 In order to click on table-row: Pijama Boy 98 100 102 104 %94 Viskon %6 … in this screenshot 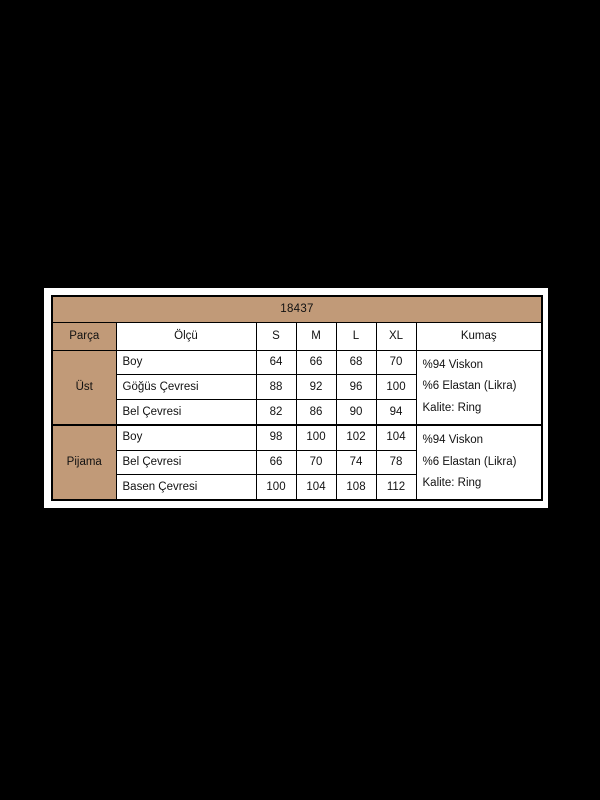, I will do `click(297, 462)`.